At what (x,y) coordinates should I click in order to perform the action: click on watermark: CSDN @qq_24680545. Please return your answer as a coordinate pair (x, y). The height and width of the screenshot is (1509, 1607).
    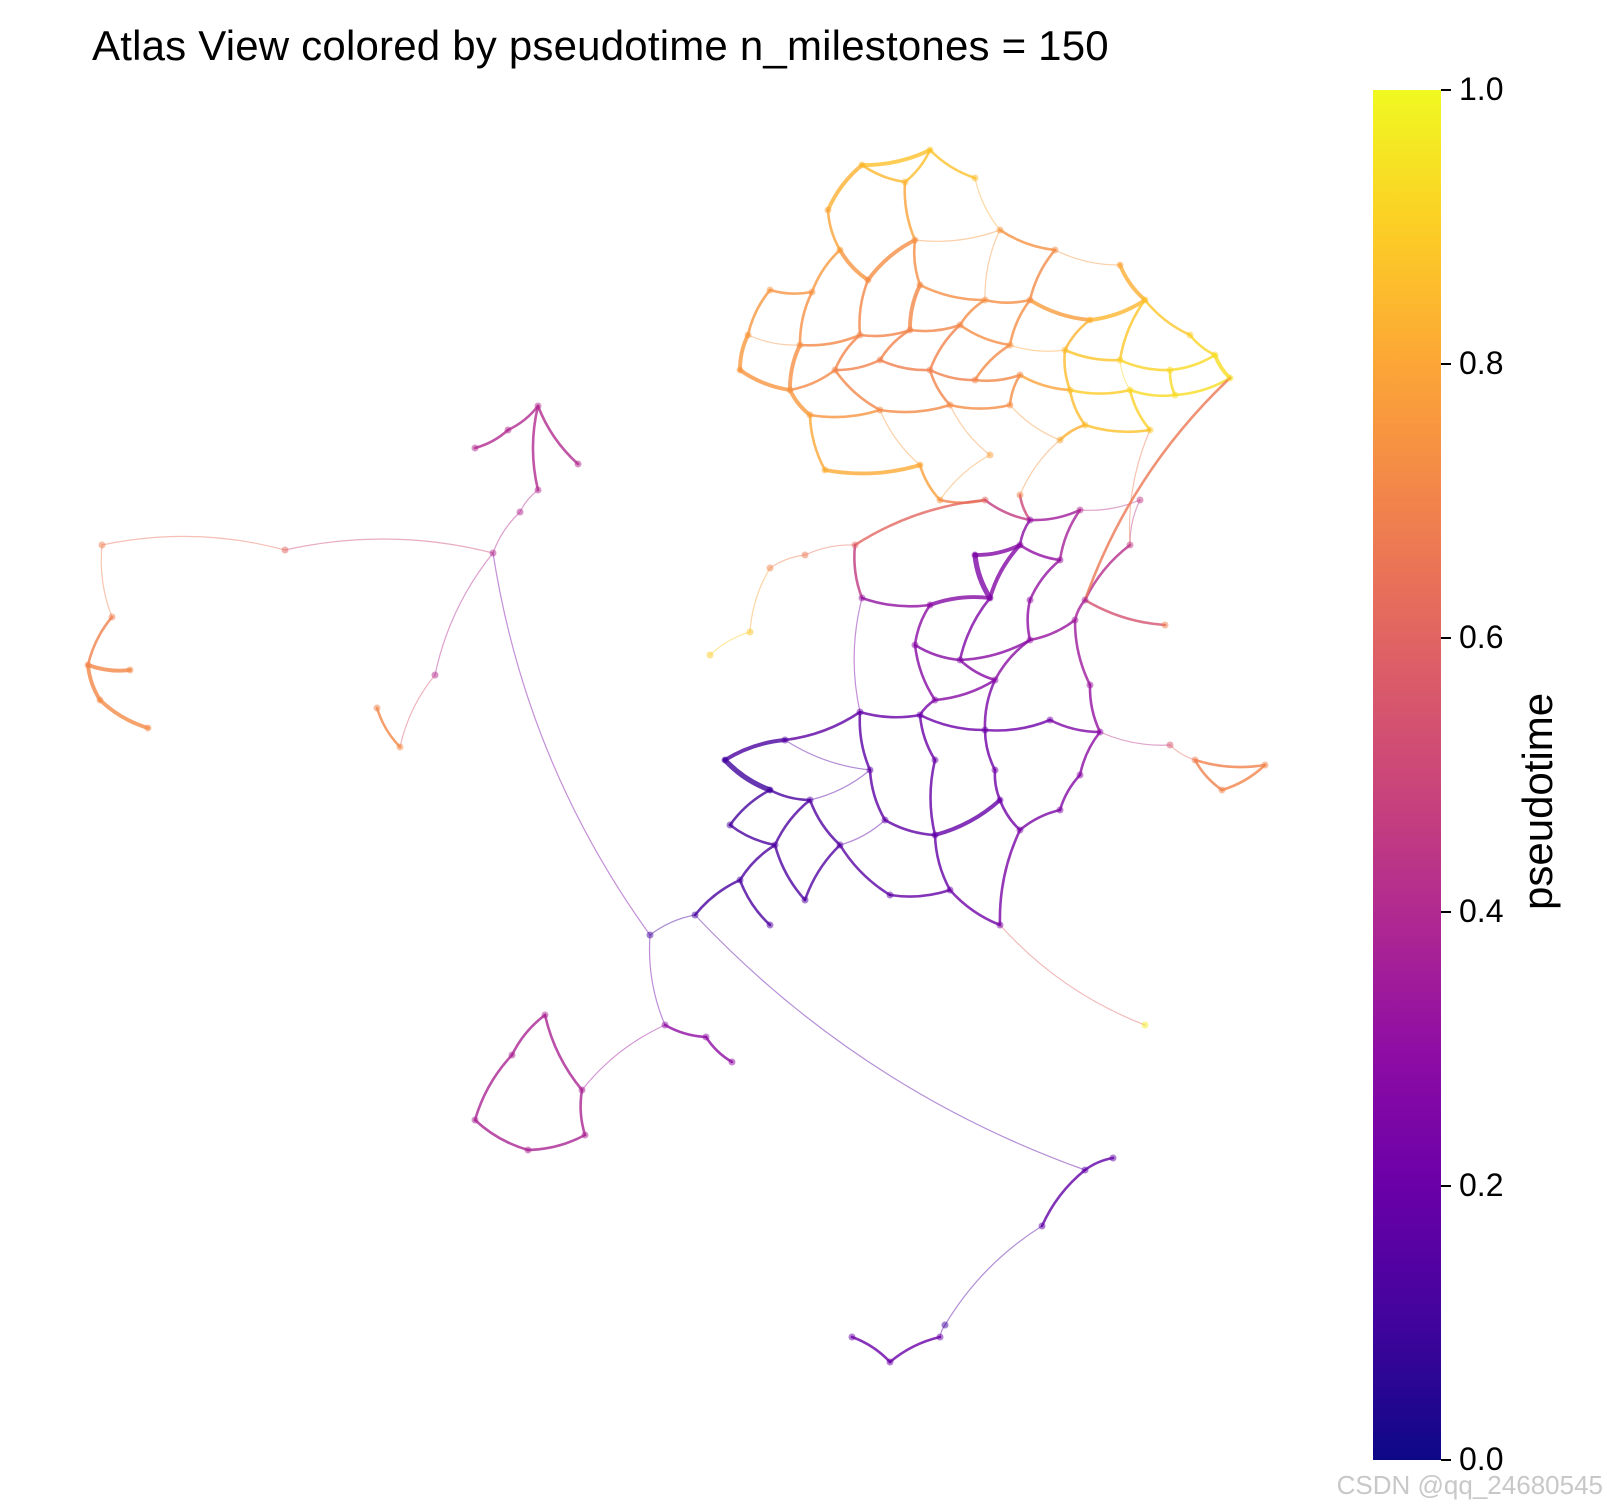
    Looking at the image, I should click on (1469, 1485).